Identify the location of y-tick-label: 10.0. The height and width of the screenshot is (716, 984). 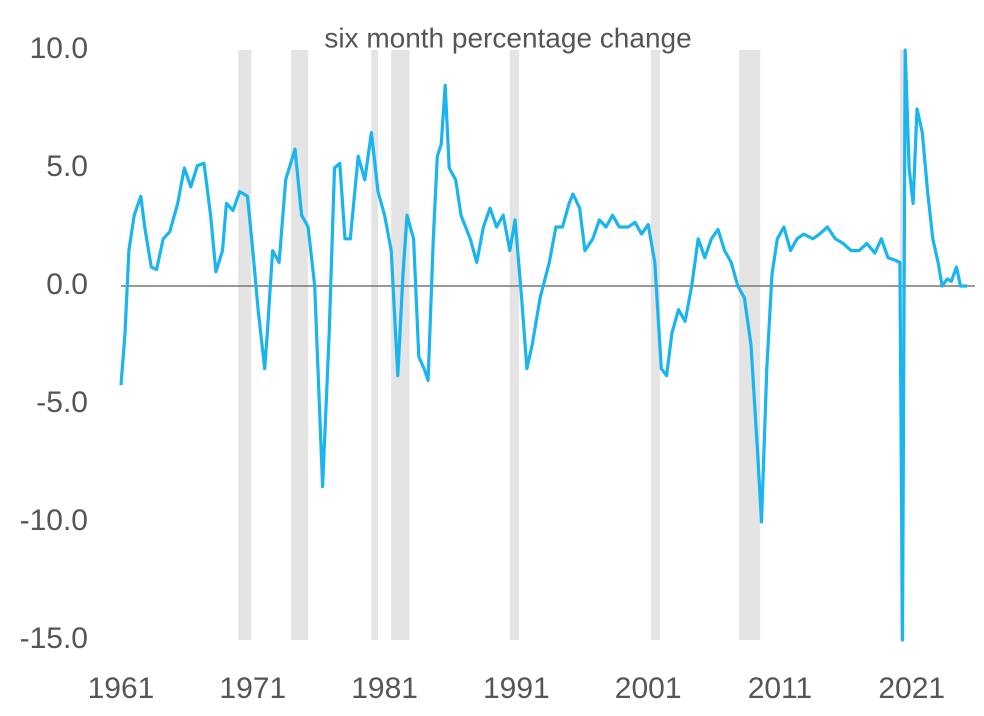
(59, 48).